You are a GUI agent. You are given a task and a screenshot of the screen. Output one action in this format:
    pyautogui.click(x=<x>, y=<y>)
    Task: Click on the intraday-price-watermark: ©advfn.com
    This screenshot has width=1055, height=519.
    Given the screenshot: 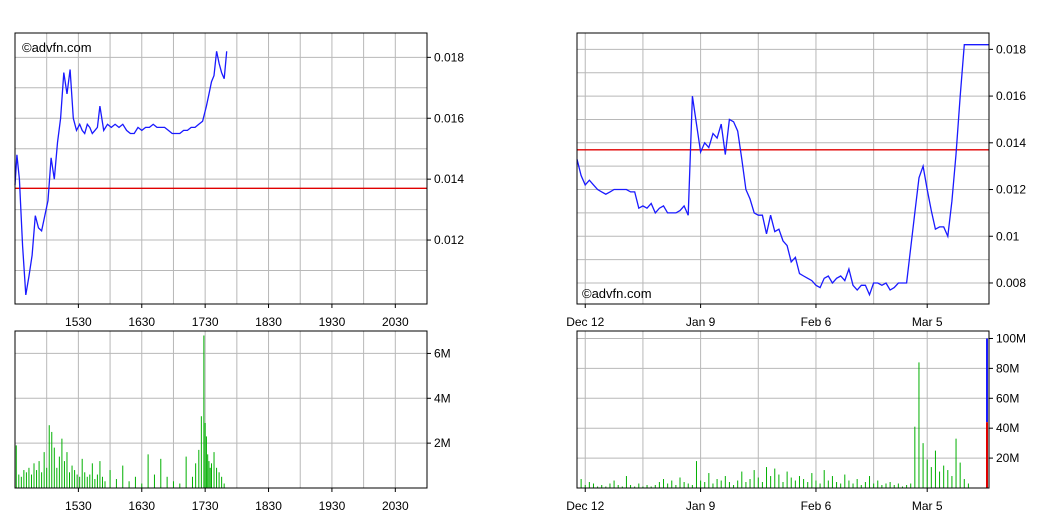 What is the action you would take?
    pyautogui.click(x=57, y=47)
    